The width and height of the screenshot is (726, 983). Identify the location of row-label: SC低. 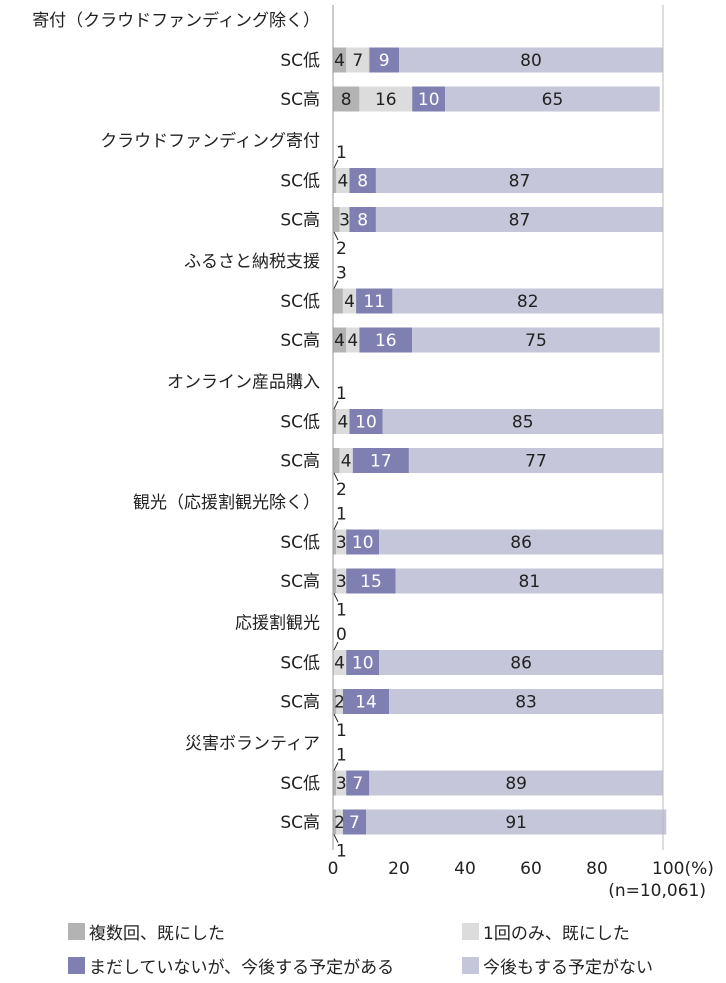
(300, 543).